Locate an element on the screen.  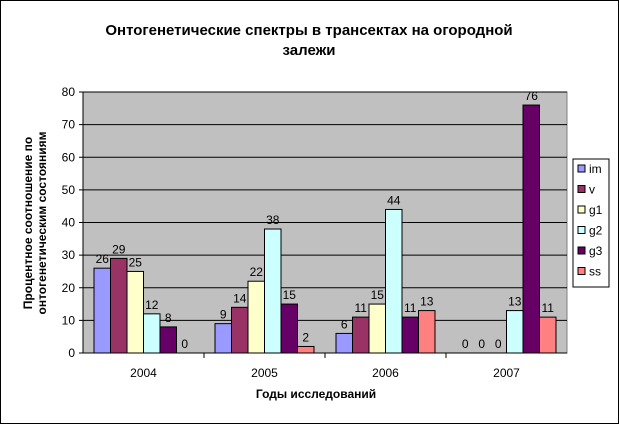
chart-title-line-2: залежи is located at coordinates (309, 50).